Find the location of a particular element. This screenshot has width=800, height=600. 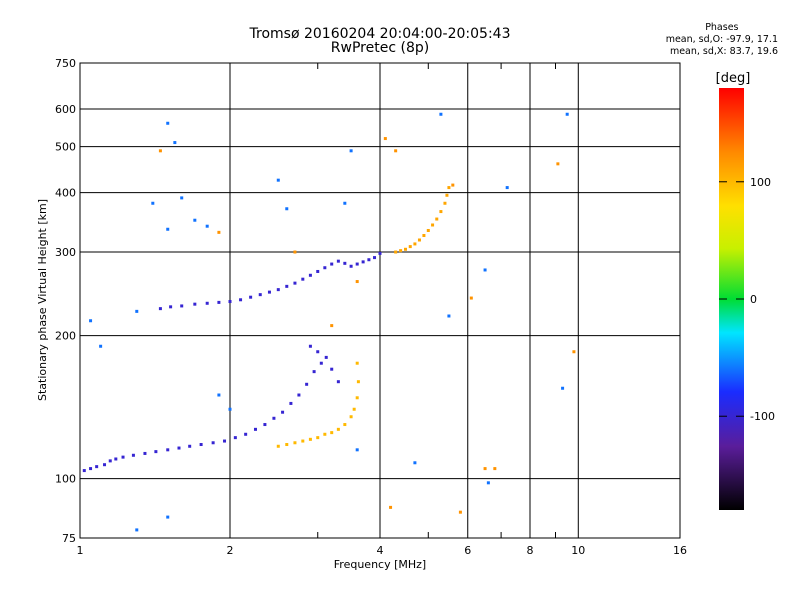

phase-stats-x: mean, sd,X: 83.7, 19.6 is located at coordinates (723, 51).